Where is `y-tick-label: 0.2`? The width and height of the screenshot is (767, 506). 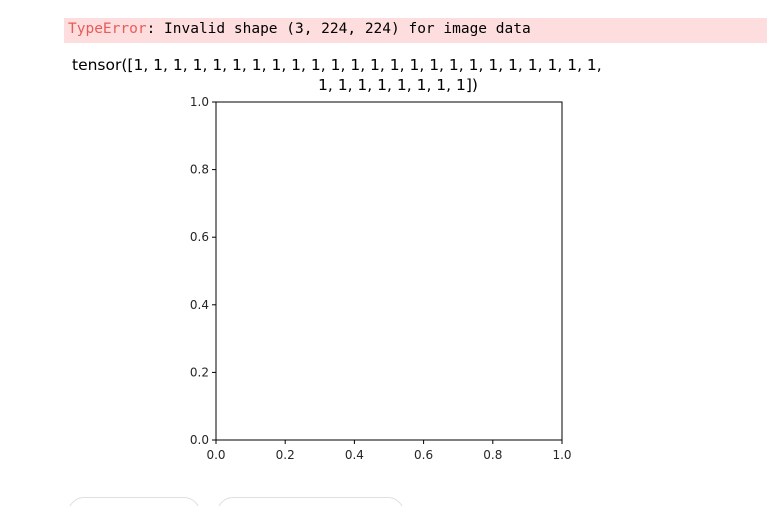
y-tick-label: 0.2 is located at coordinates (199, 372).